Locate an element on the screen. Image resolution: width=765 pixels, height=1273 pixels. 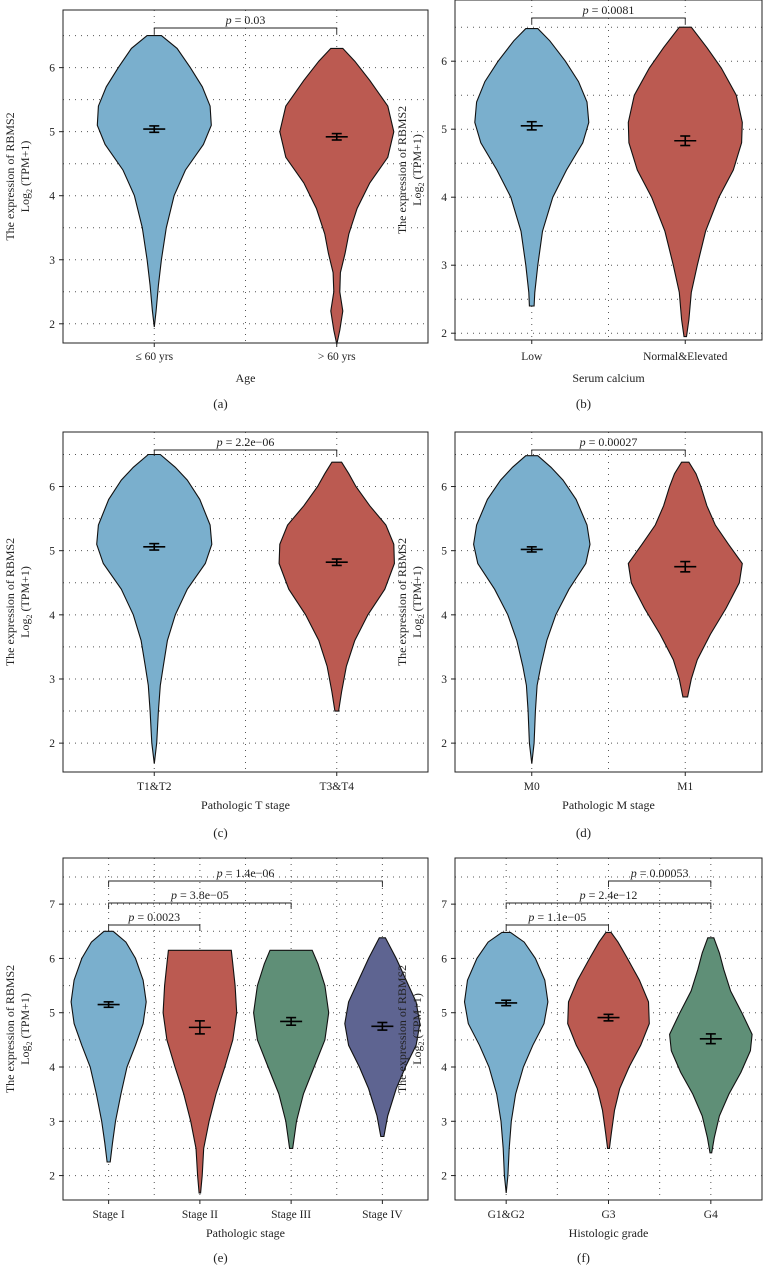
y-tick-label: 7 is located at coordinates (52, 905).